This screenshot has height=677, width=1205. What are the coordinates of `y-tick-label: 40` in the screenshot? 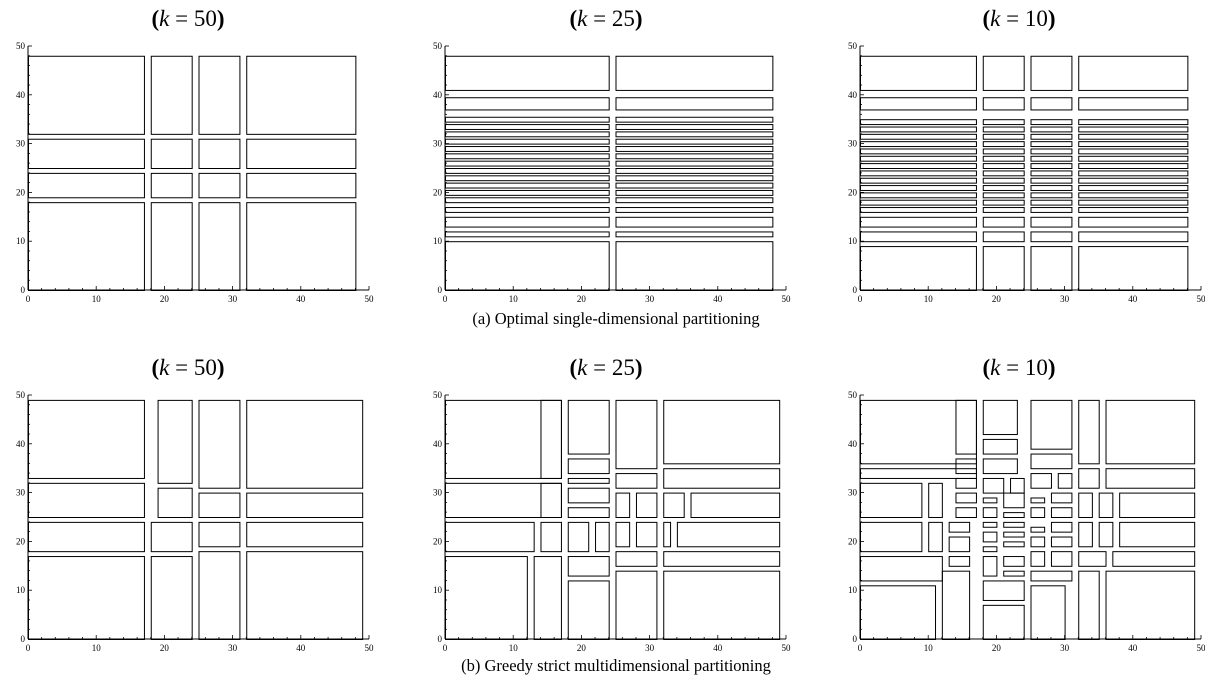 It's located at (21, 95).